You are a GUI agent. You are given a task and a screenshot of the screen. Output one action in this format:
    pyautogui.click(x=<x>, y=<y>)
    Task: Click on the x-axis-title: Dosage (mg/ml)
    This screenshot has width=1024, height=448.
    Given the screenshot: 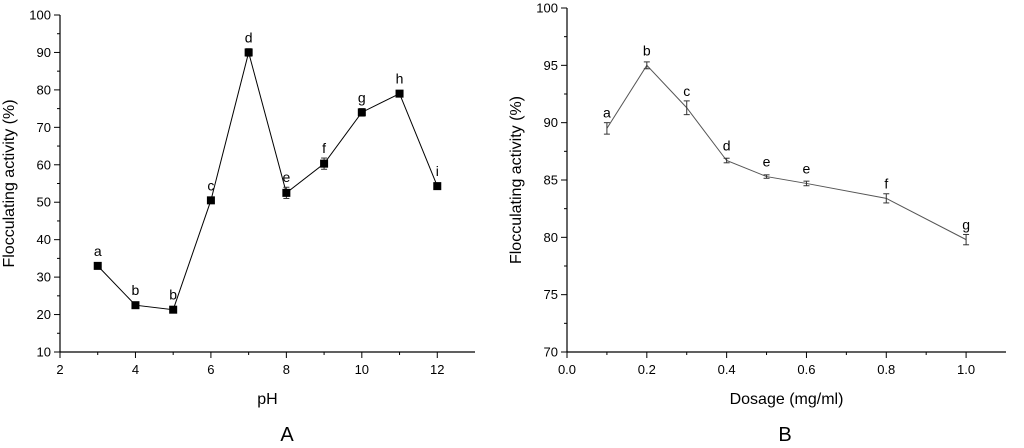 What is the action you would take?
    pyautogui.click(x=787, y=399)
    